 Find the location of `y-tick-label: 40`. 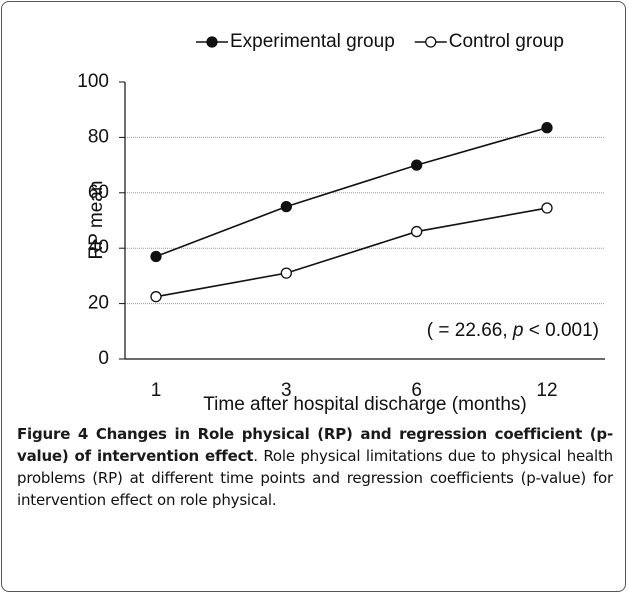

y-tick-label: 40 is located at coordinates (98, 247).